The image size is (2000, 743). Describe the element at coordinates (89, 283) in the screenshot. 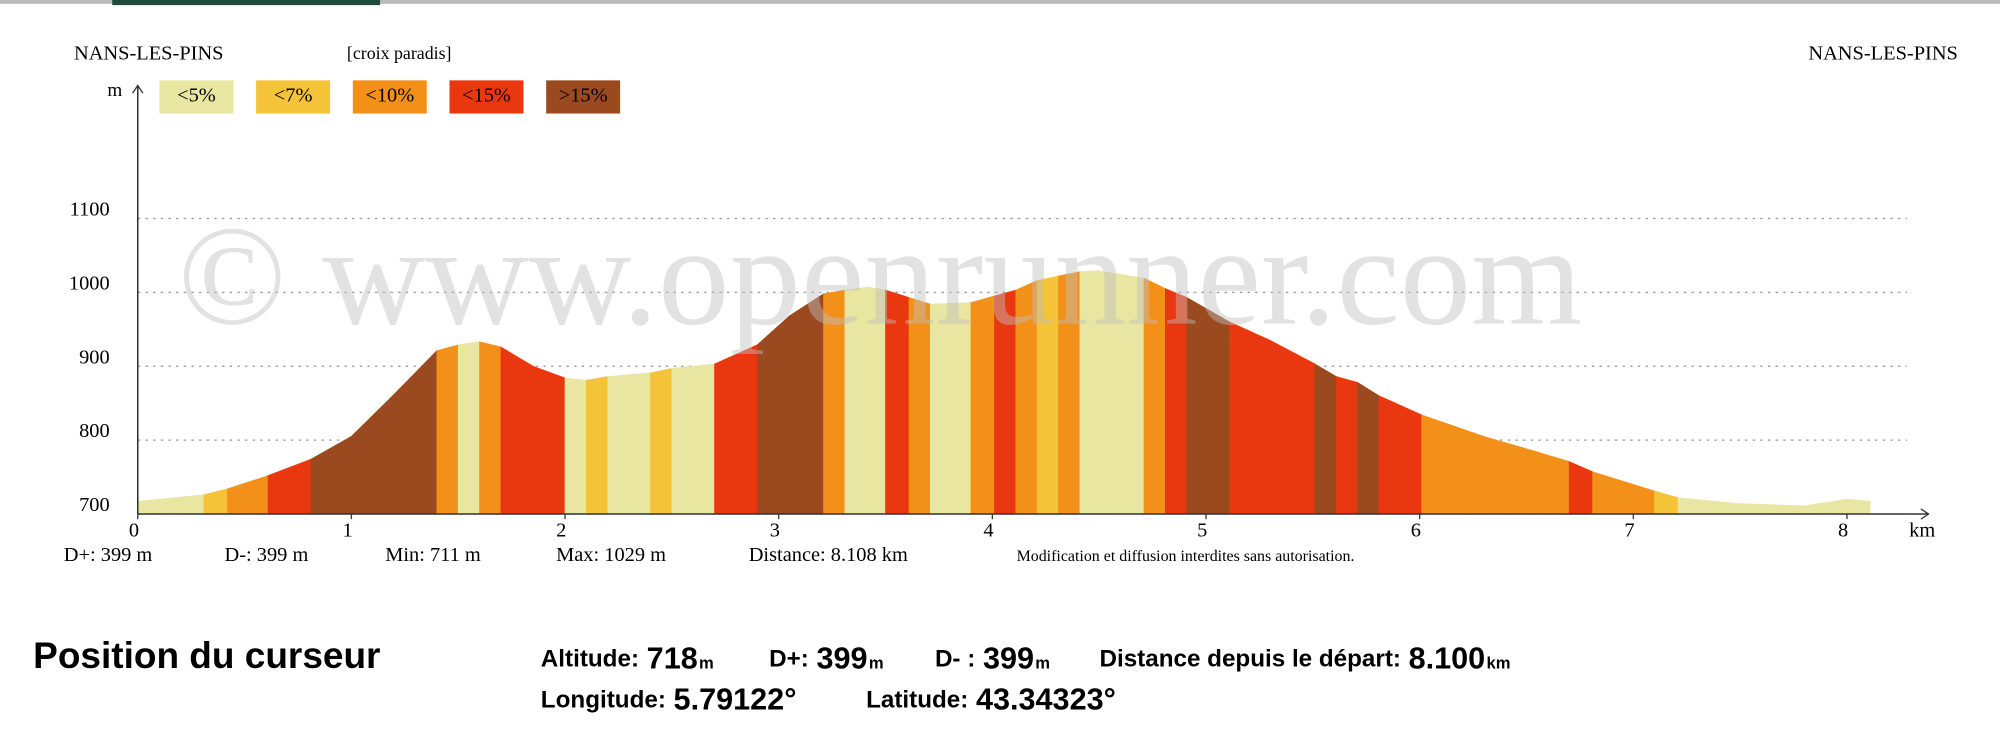

I see `y-tick-label: 1000` at that location.